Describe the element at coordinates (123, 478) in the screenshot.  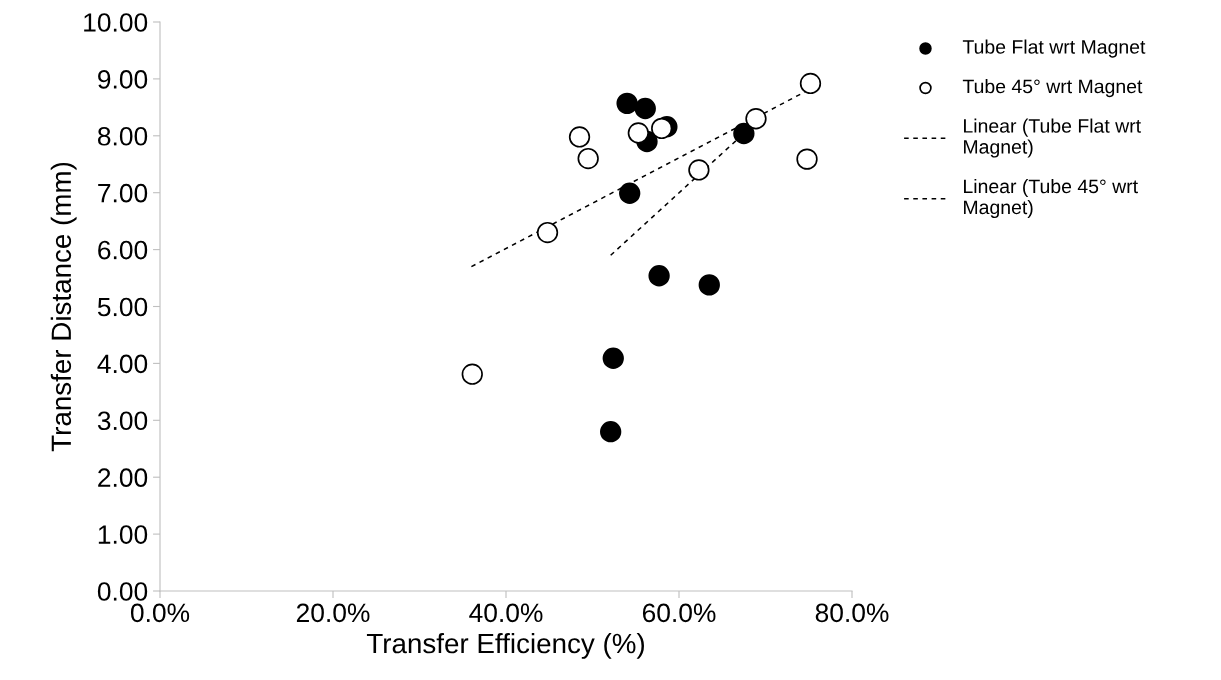
I see `y-tick-label: 2.00` at that location.